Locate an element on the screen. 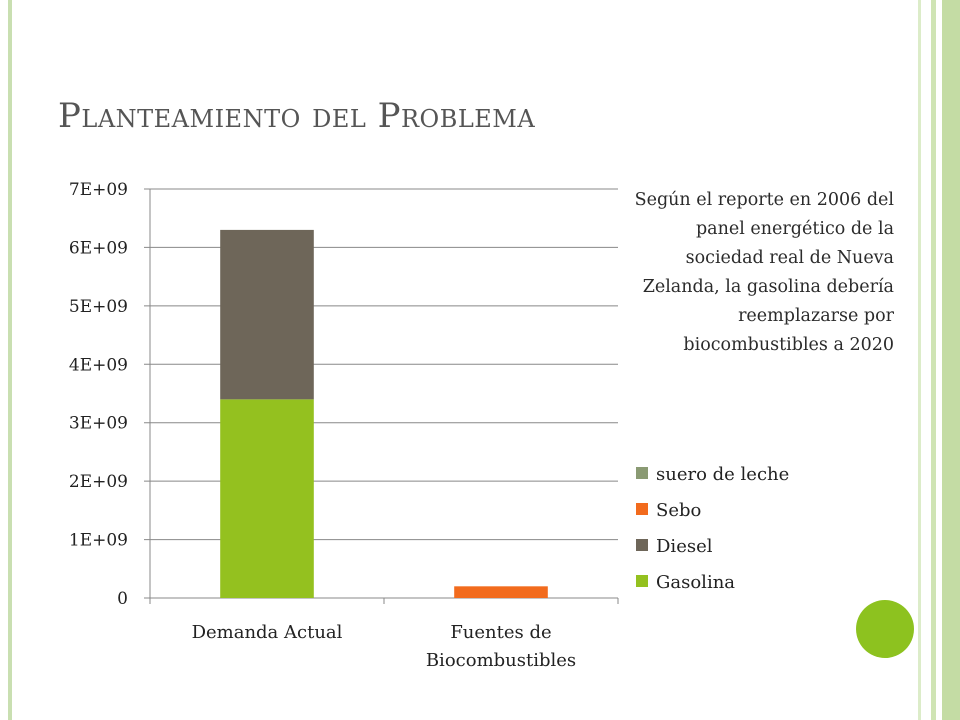 The image size is (960, 720). legend-label: Sebo is located at coordinates (678, 510).